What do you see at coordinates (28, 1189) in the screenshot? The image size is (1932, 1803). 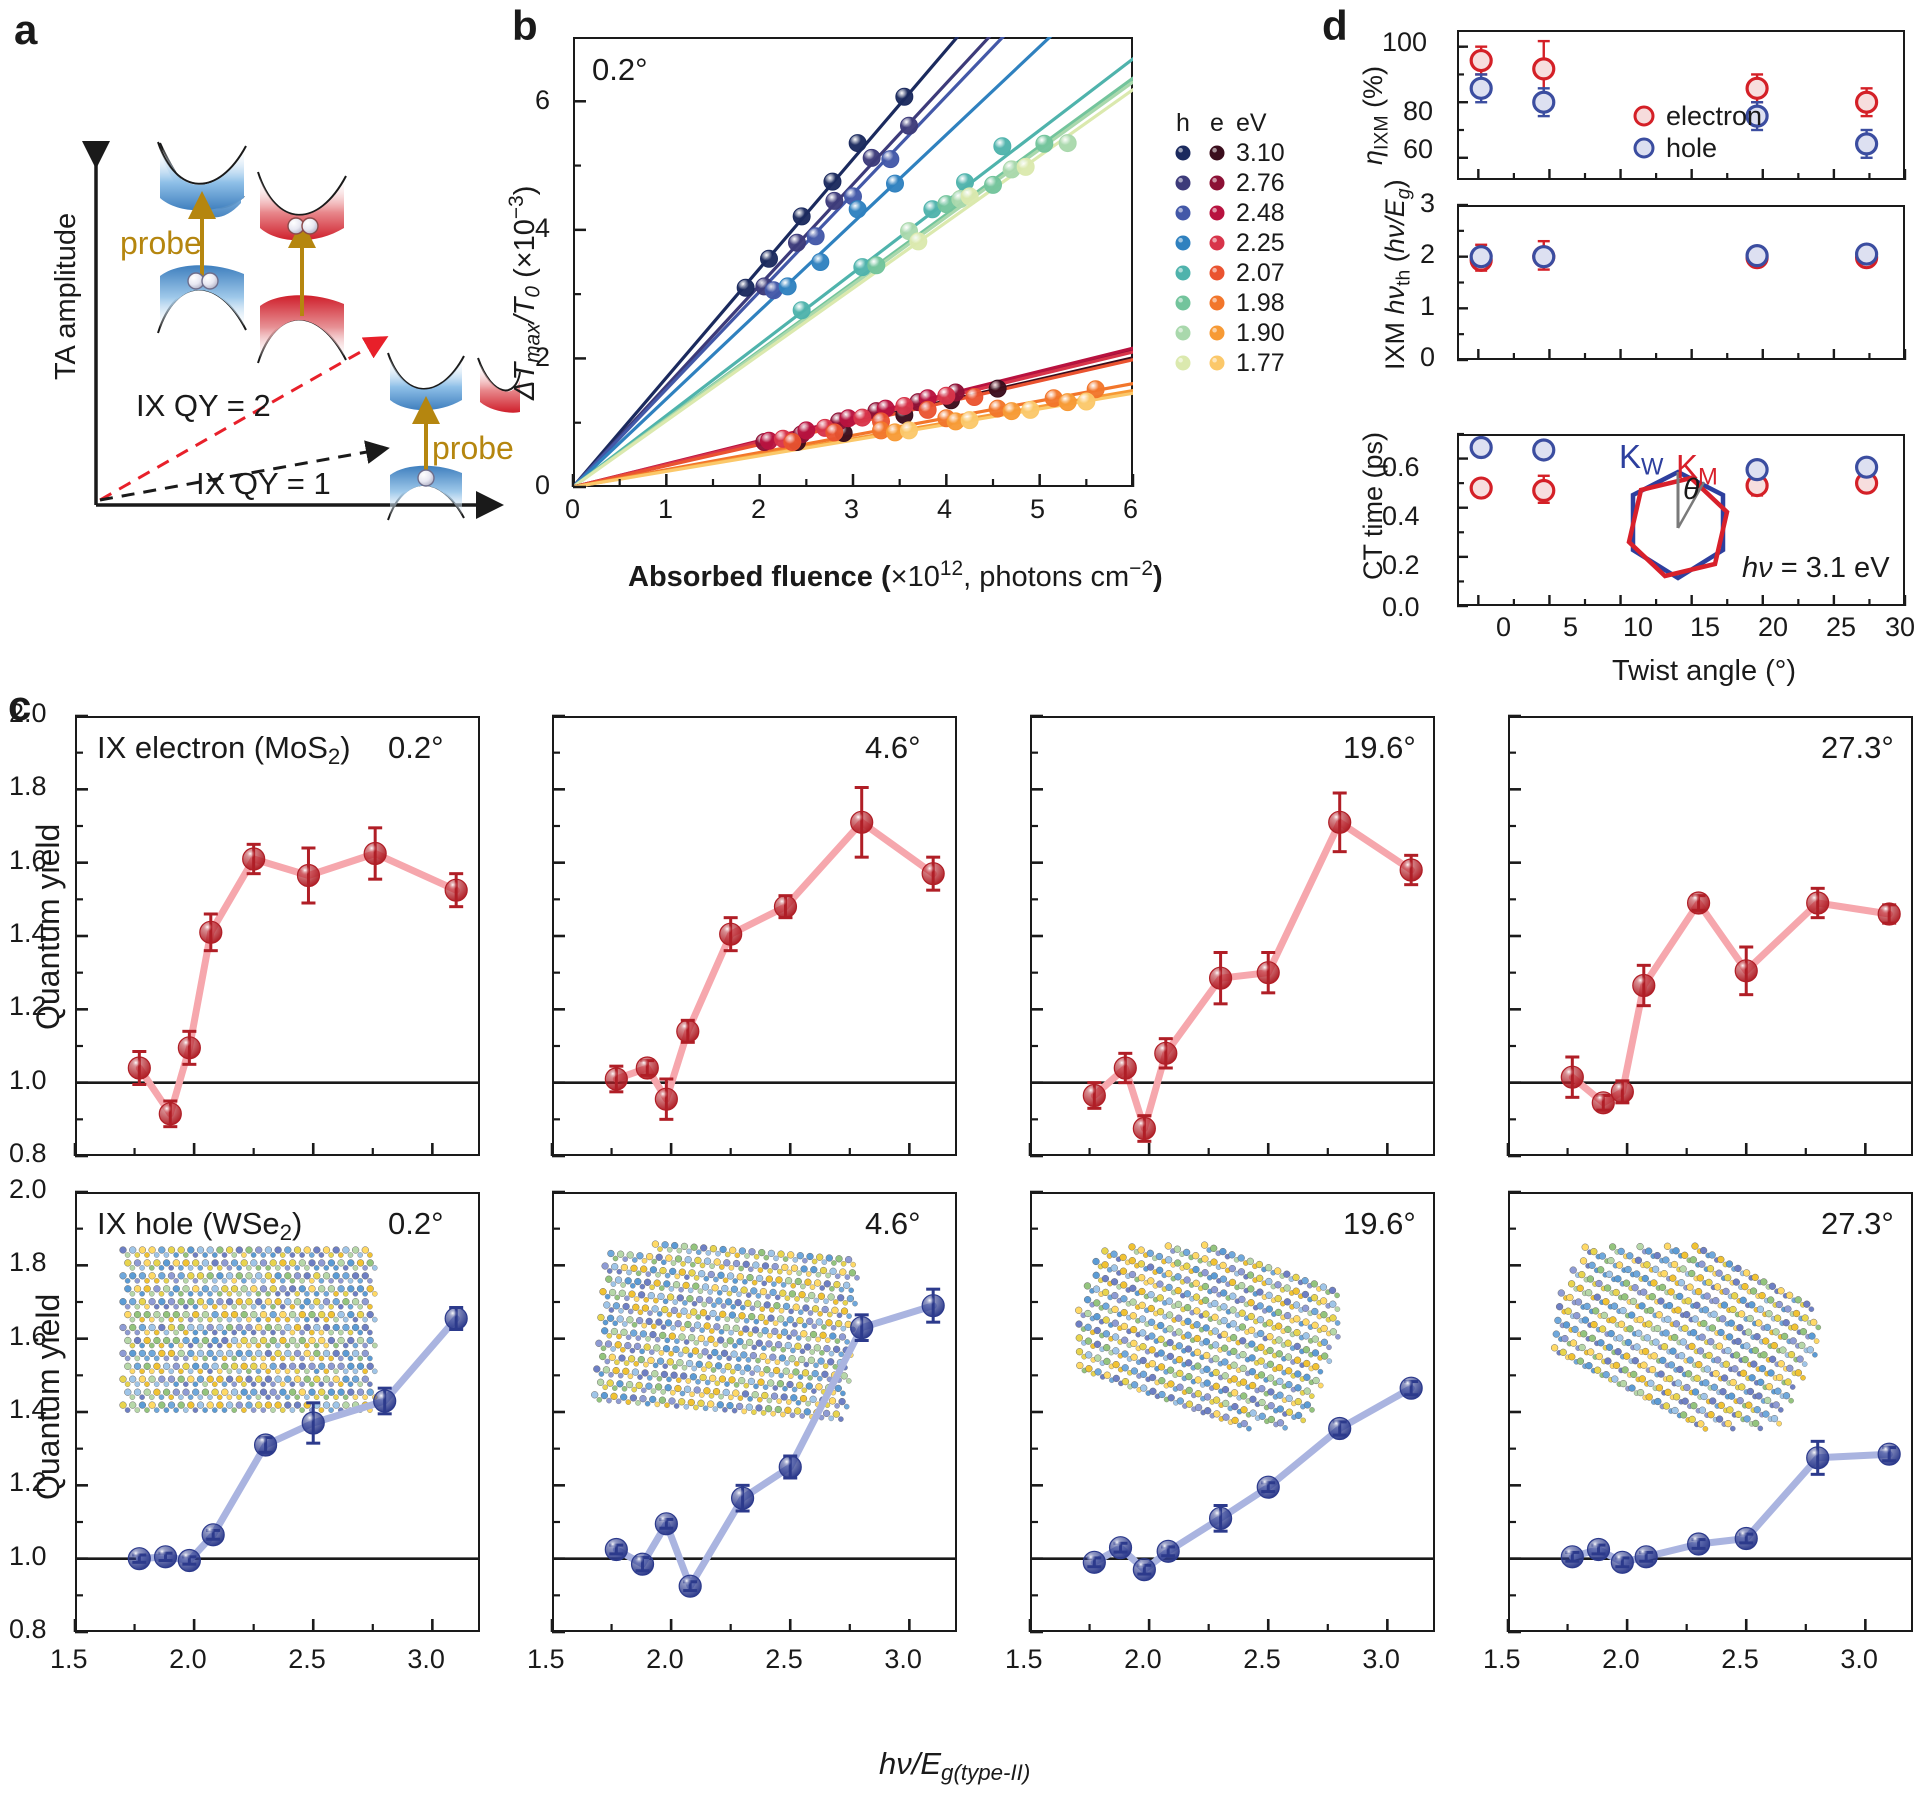 I see `panel-c-ytick-label: 2.0` at bounding box center [28, 1189].